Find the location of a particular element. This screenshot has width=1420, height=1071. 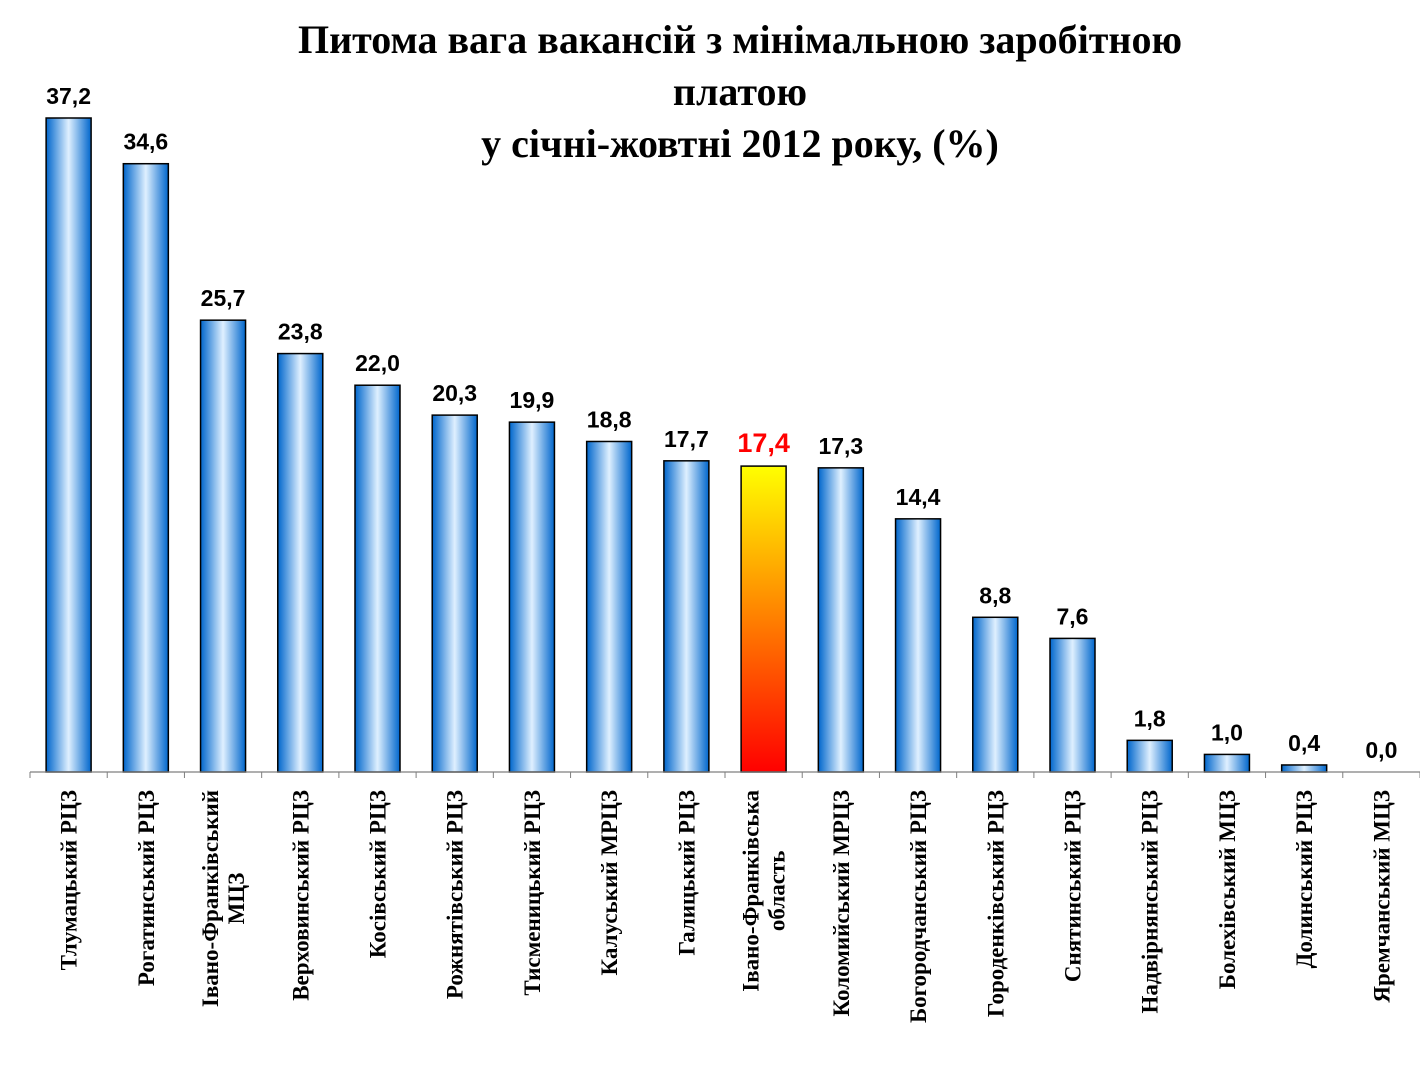

category-label: Рогатинський РЦЗ is located at coordinates (146, 888).